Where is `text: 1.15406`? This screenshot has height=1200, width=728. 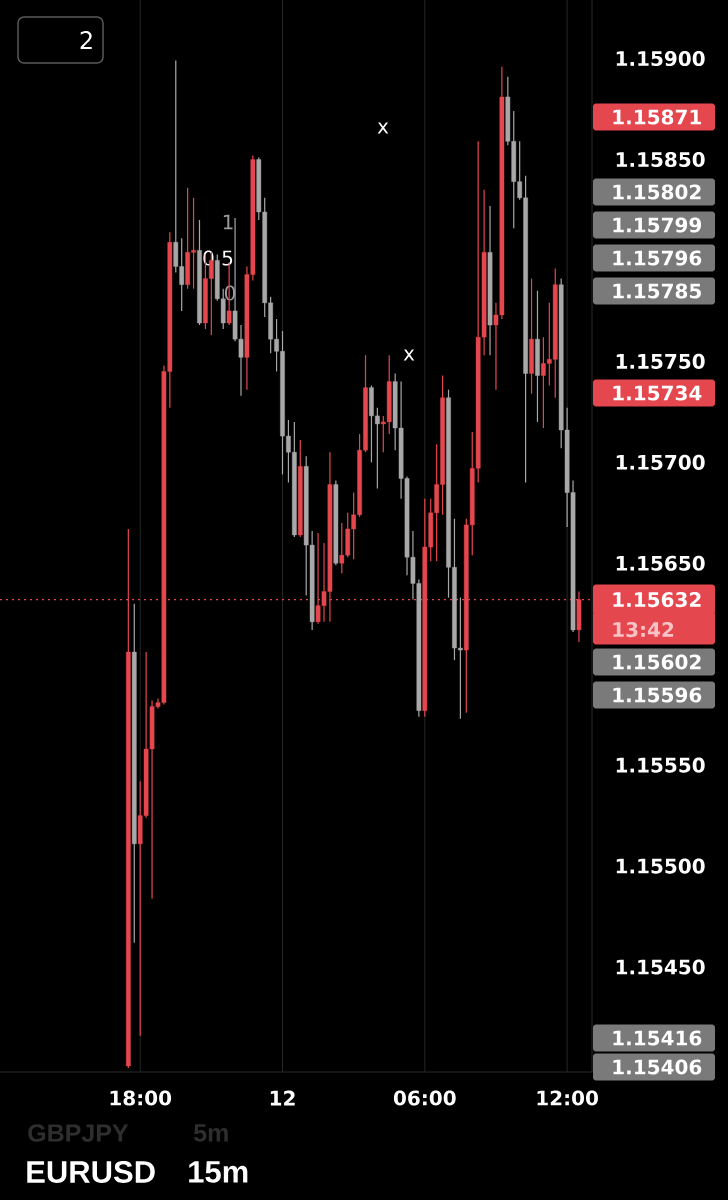 text: 1.15406 is located at coordinates (657, 1067).